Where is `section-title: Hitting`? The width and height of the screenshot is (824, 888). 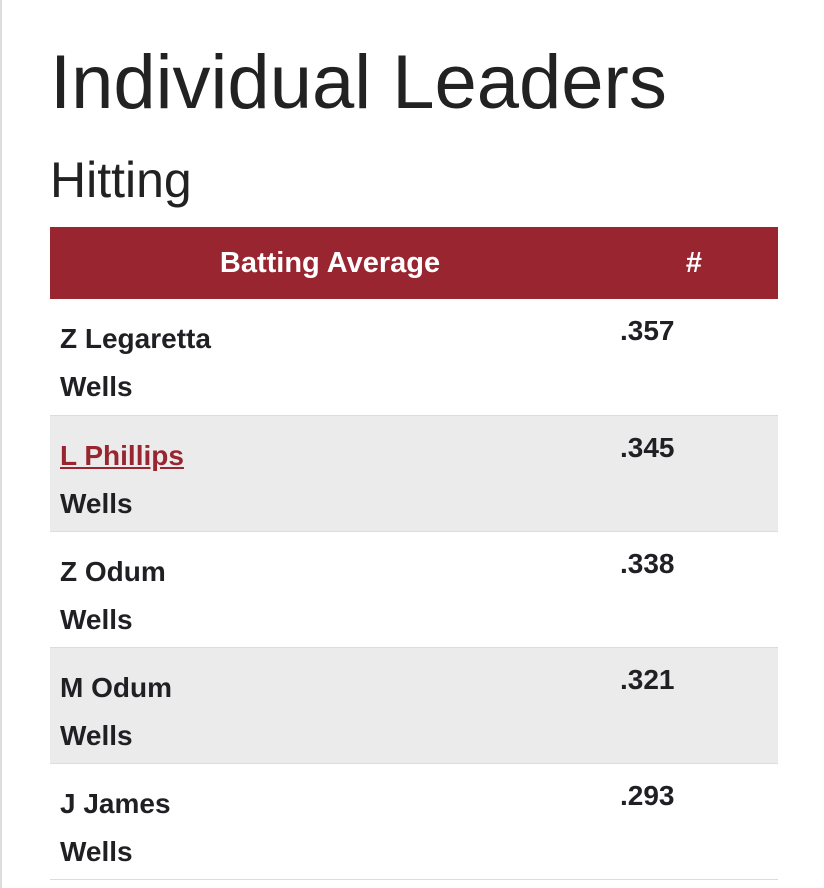 section-title: Hitting is located at coordinates (121, 180).